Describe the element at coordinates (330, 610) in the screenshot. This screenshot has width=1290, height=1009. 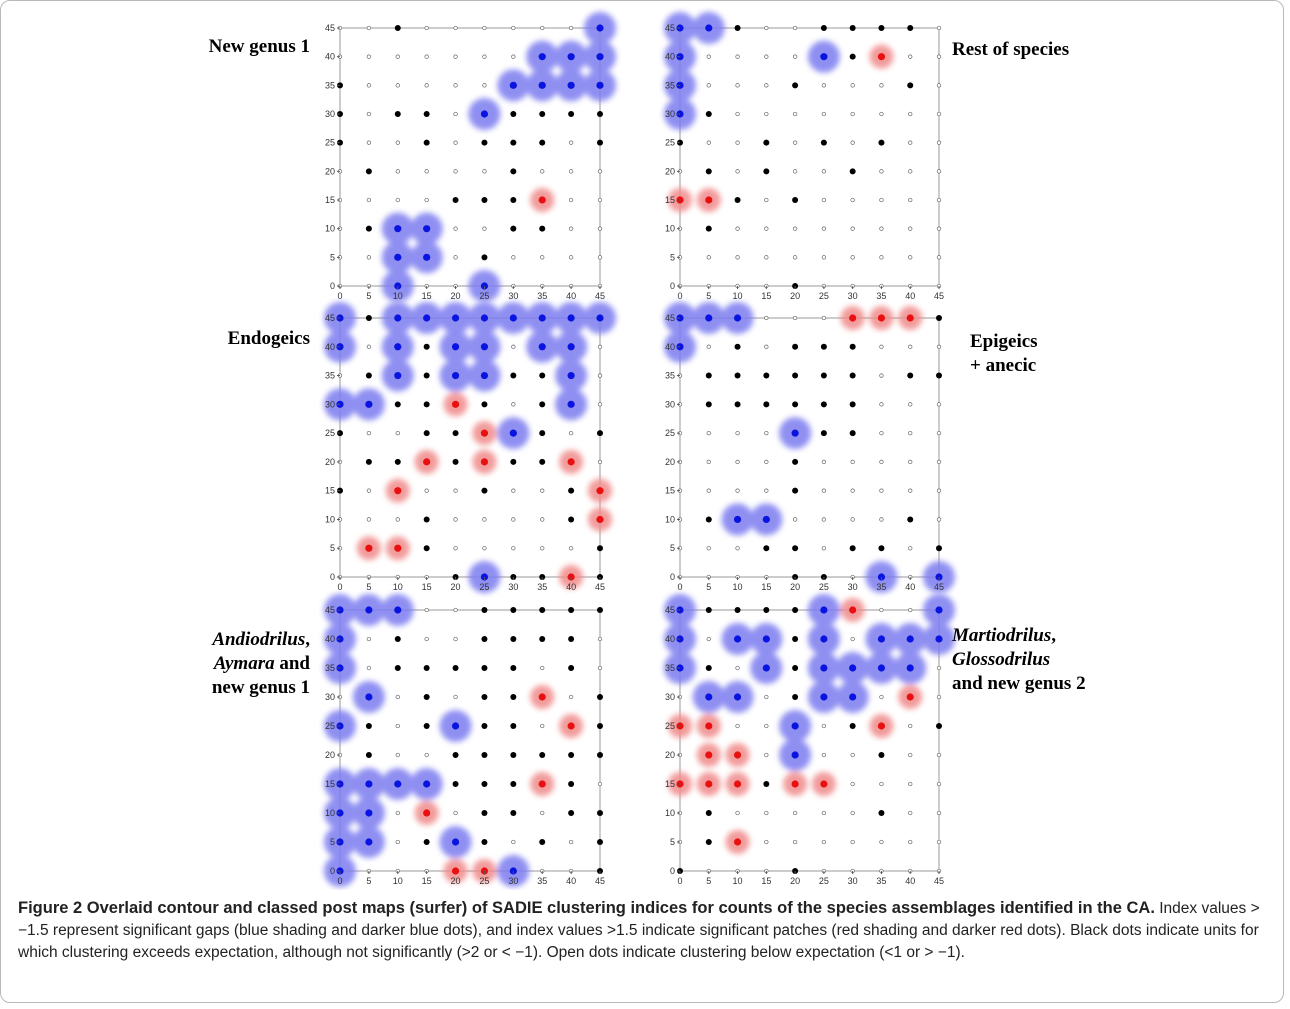
I see `y-tick-label: 45` at that location.